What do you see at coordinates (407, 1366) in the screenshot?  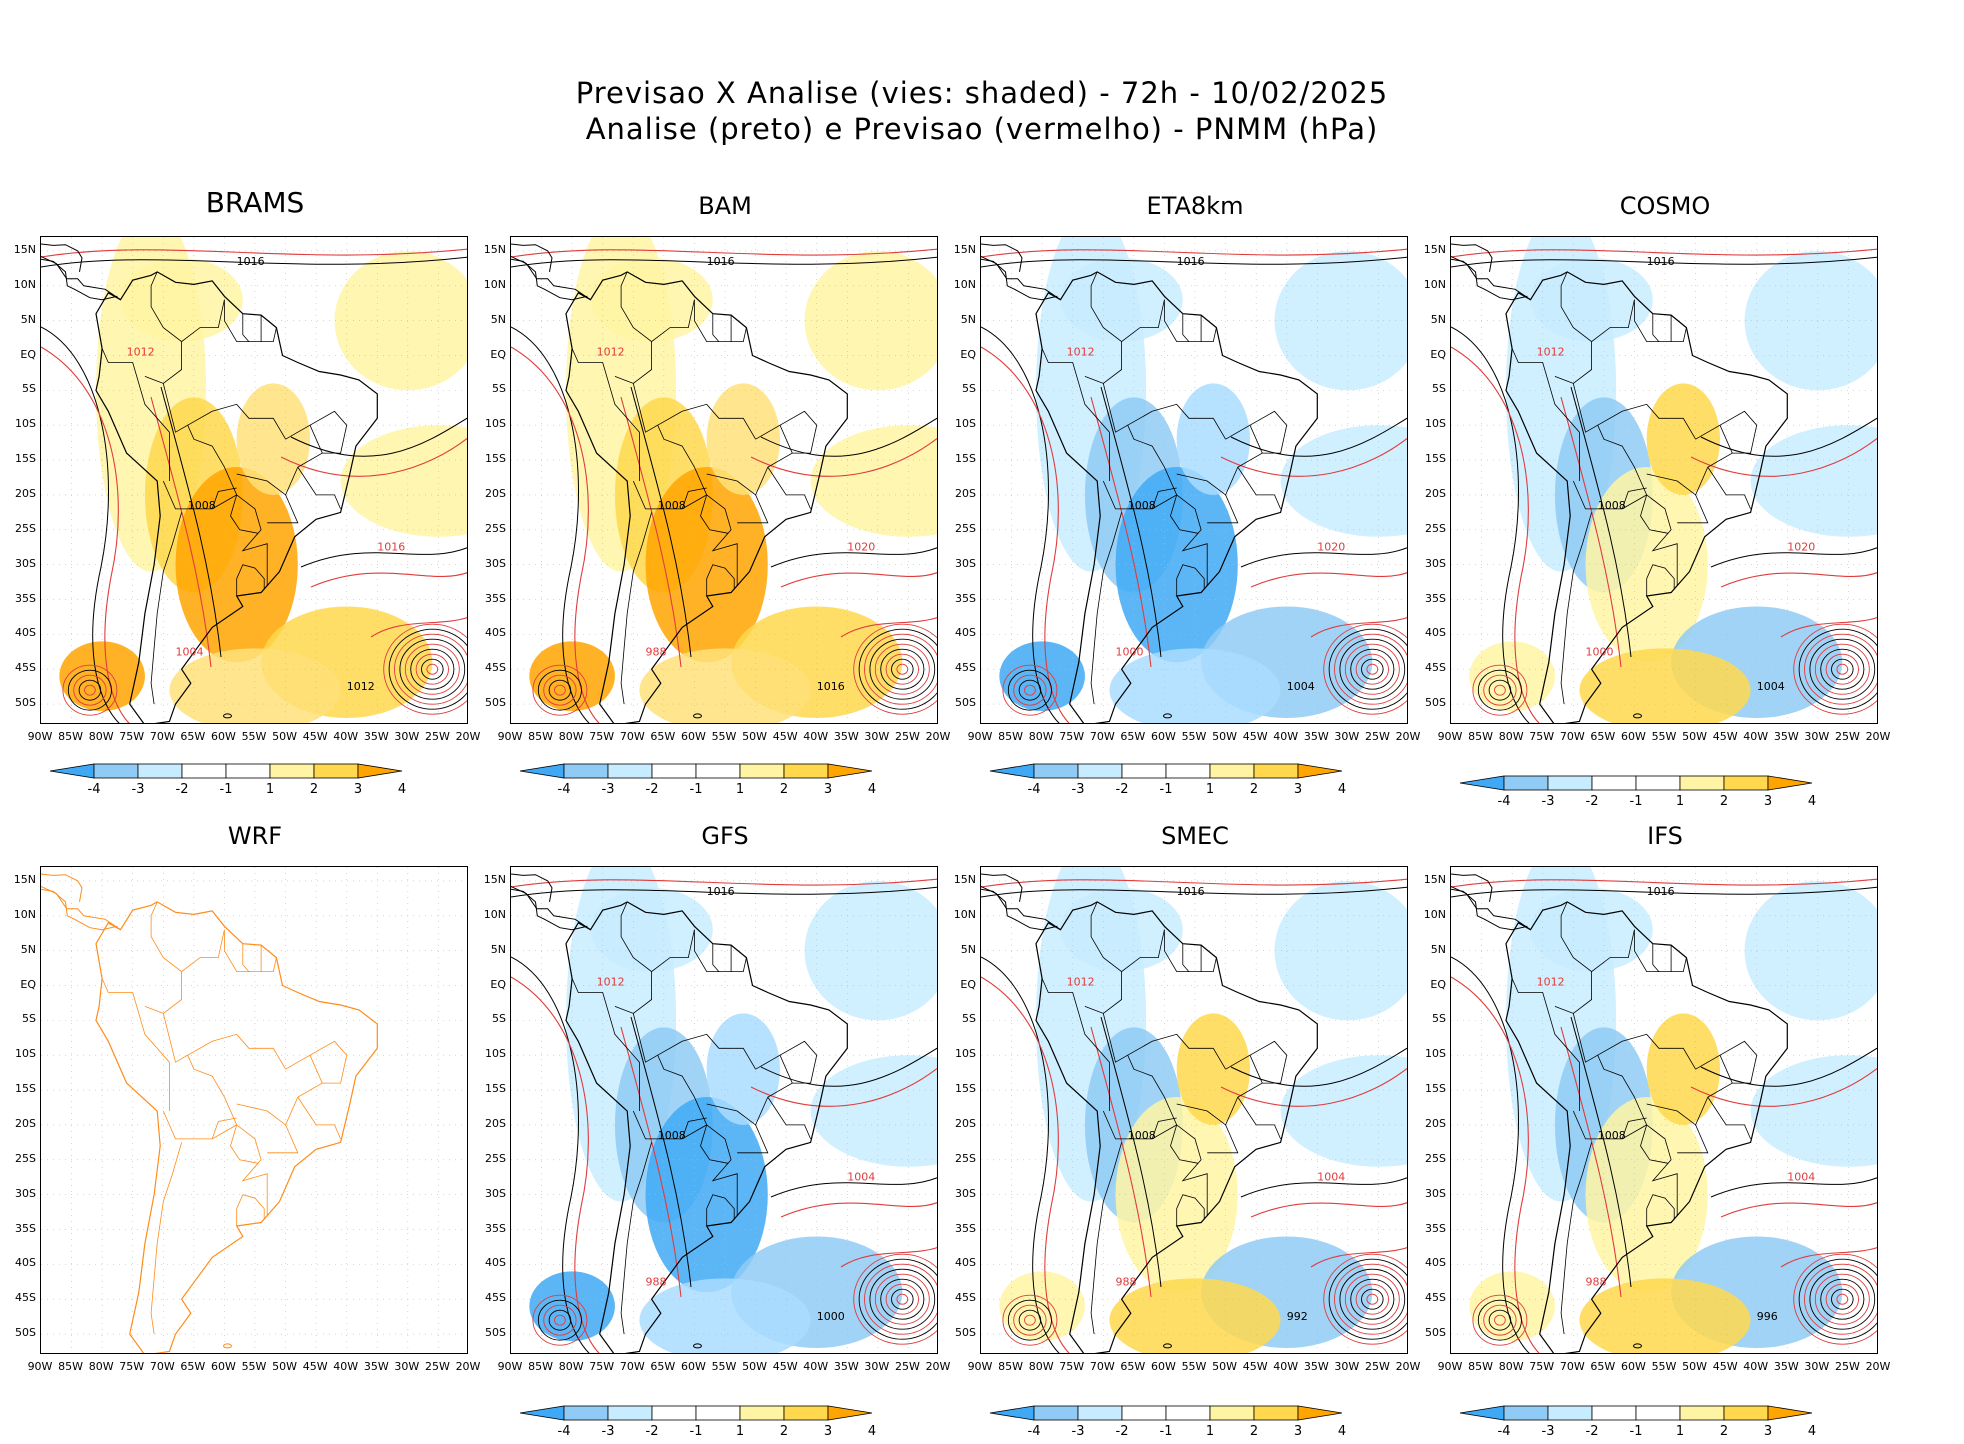 I see `lon-tick-label: 30W` at bounding box center [407, 1366].